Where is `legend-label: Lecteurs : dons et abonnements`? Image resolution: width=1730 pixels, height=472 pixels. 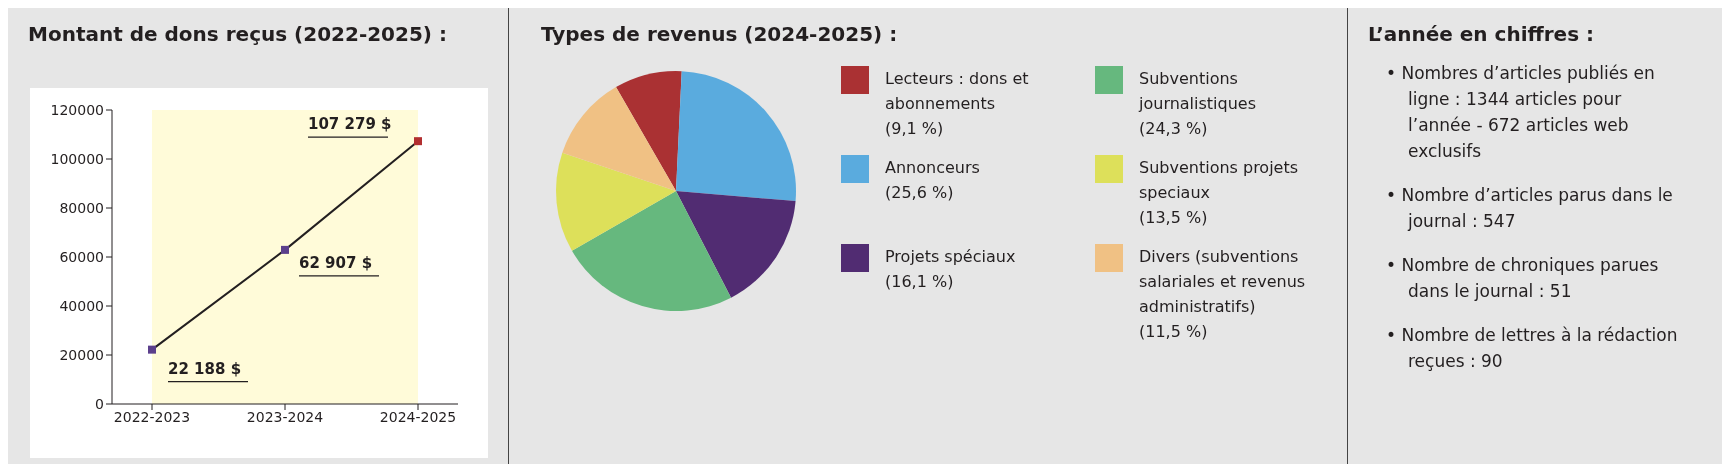
legend-label: Lecteurs : dons et abonnements is located at coordinates (957, 91).